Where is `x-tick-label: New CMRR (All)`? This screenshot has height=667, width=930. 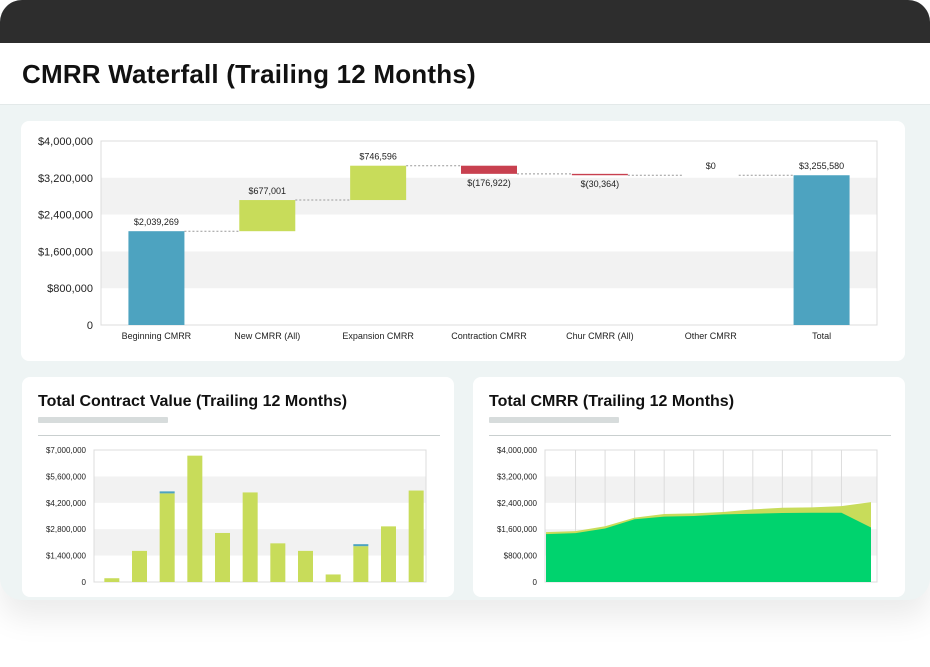
x-tick-label: New CMRR (All) is located at coordinates (267, 336).